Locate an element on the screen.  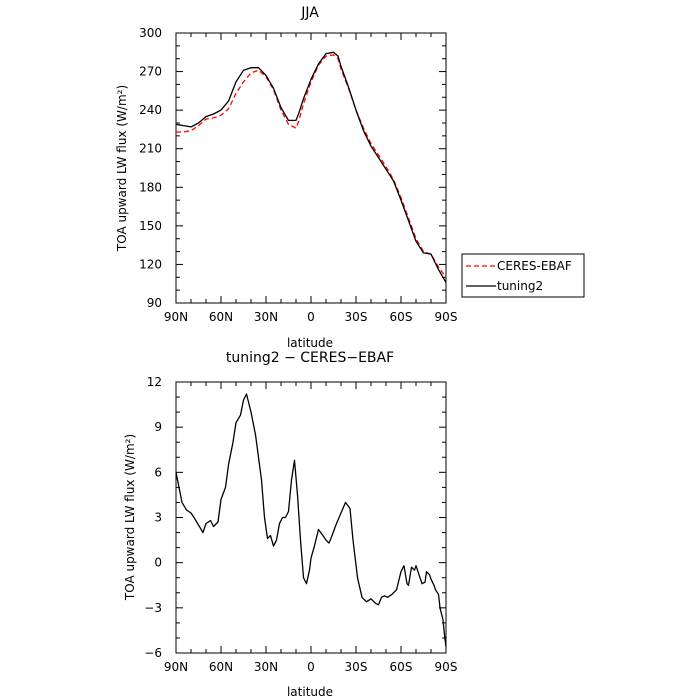
bottom-chart-xtick-label: 90N is located at coordinates (176, 667).